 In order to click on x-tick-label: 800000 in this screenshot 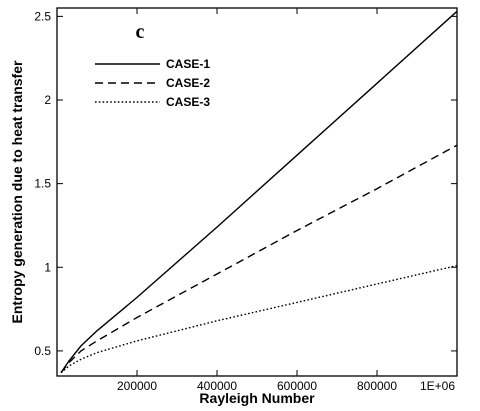, I will do `click(377, 386)`.